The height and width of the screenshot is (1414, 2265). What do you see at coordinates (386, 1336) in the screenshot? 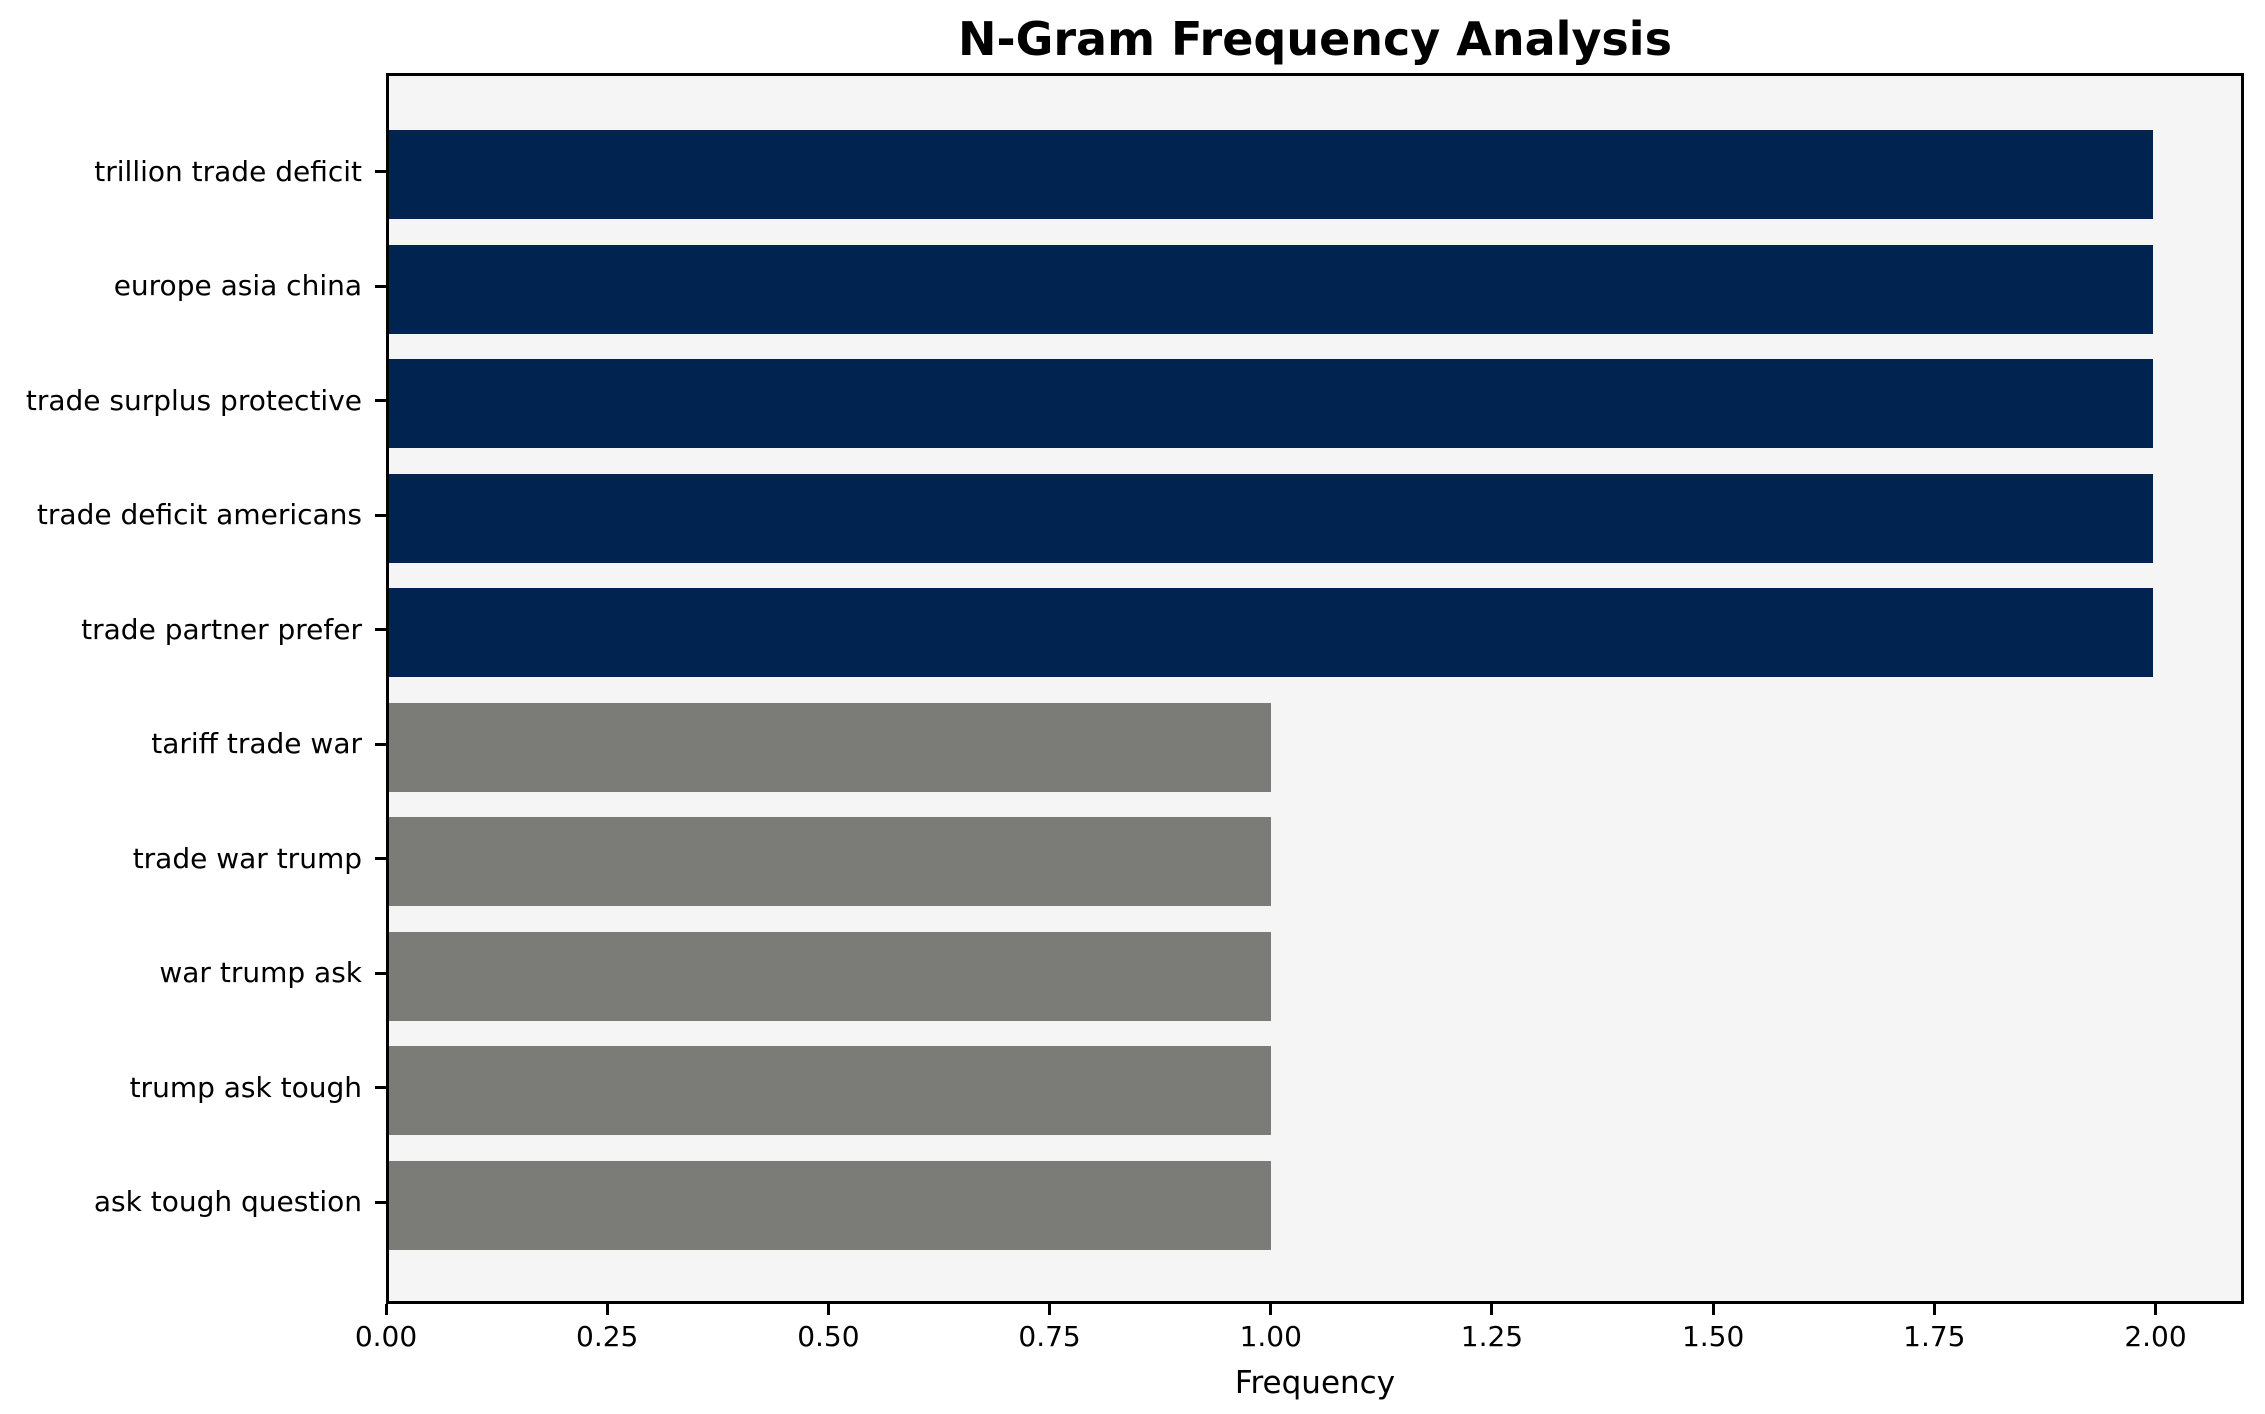
I see `x-tick-label: 0.00` at bounding box center [386, 1336].